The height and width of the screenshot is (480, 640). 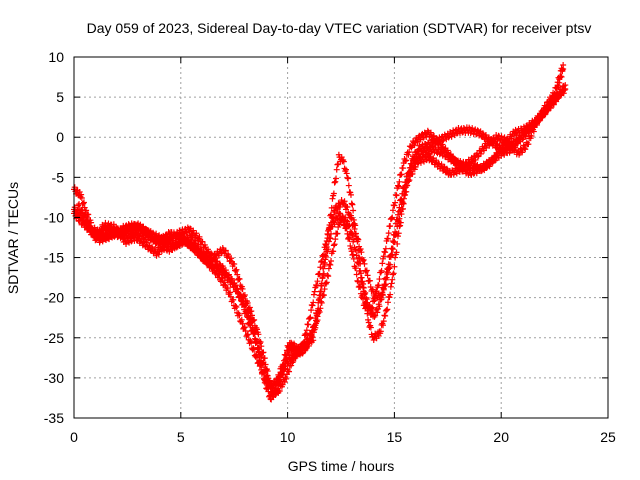 What do you see at coordinates (608, 437) in the screenshot?
I see `x-tick-label: 25` at bounding box center [608, 437].